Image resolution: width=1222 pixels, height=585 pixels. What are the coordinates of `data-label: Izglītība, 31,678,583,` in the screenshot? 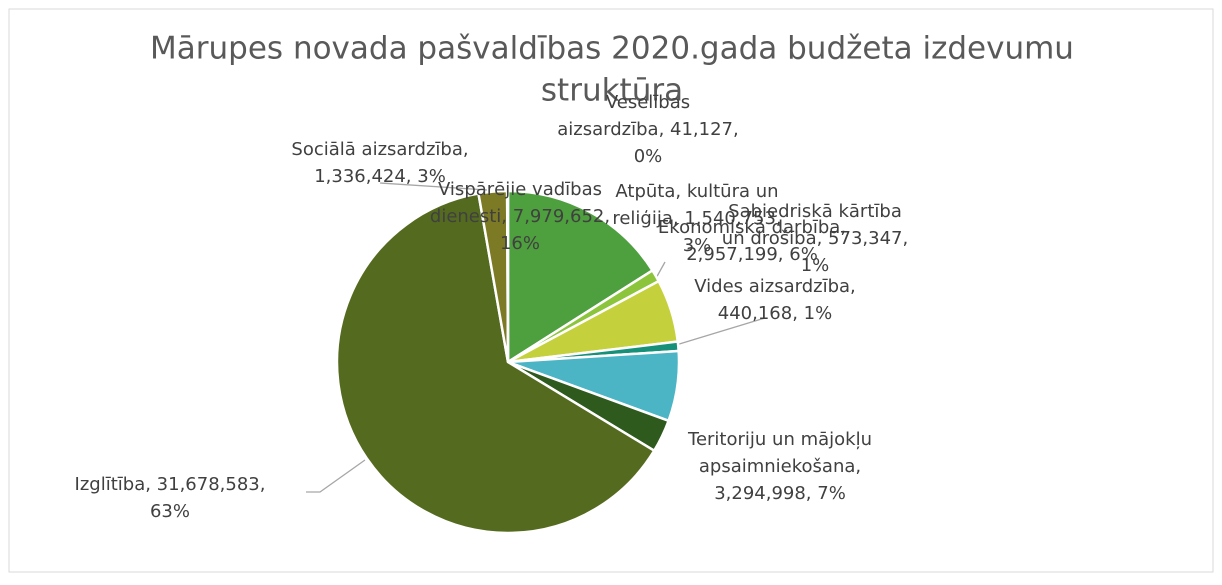 It's located at (170, 484).